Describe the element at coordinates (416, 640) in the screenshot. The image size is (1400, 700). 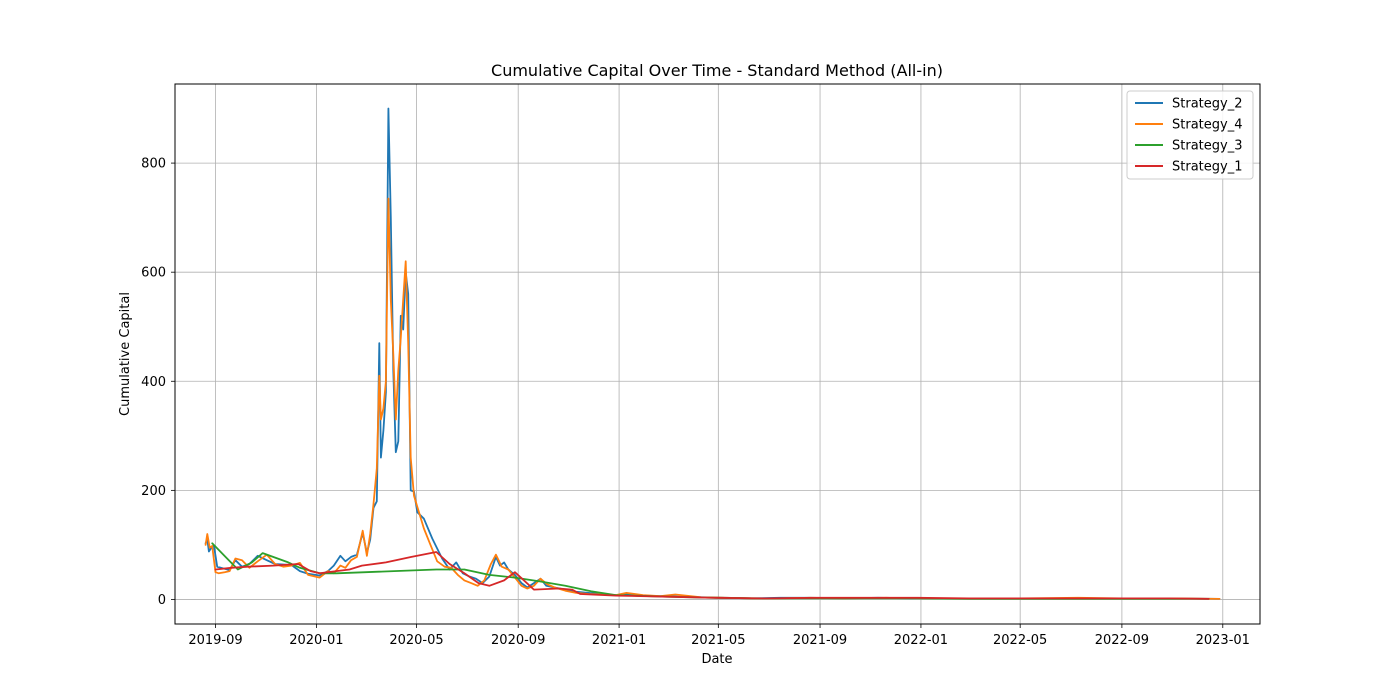
I see `x-tick-label: 2020-05` at that location.